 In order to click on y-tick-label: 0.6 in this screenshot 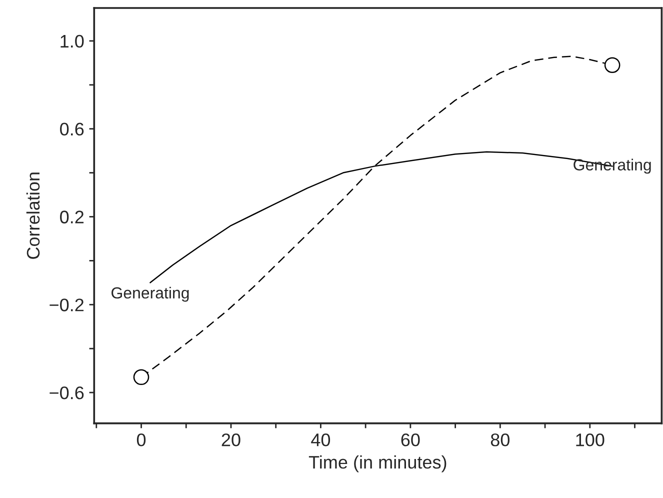, I will do `click(72, 129)`.